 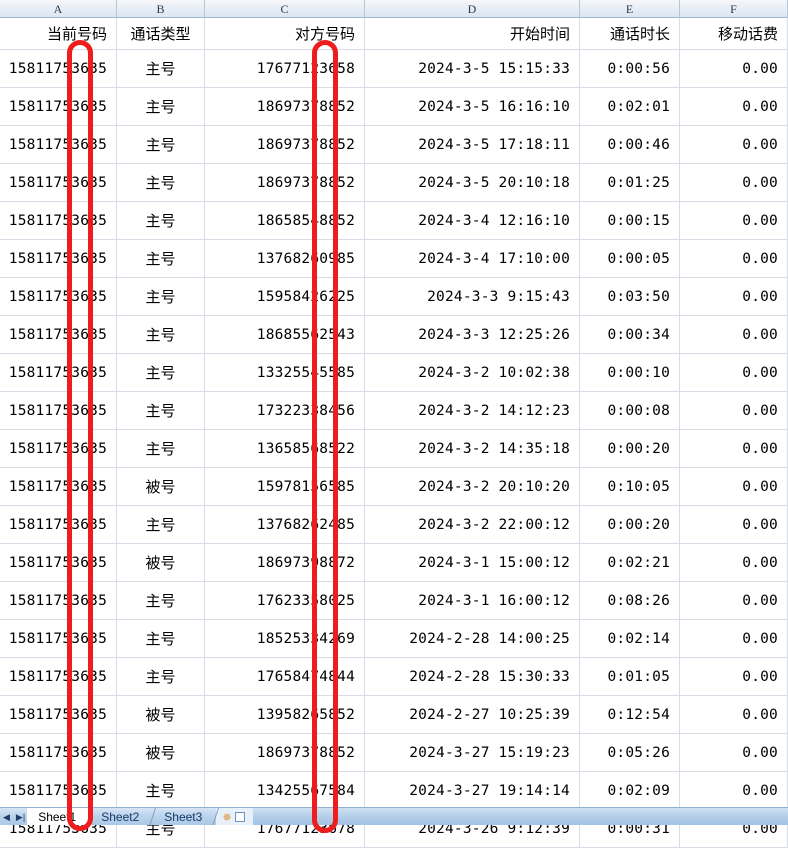 What do you see at coordinates (472, 68) in the screenshot?
I see `cell-start-time: 2024-3-5 15:15:33` at bounding box center [472, 68].